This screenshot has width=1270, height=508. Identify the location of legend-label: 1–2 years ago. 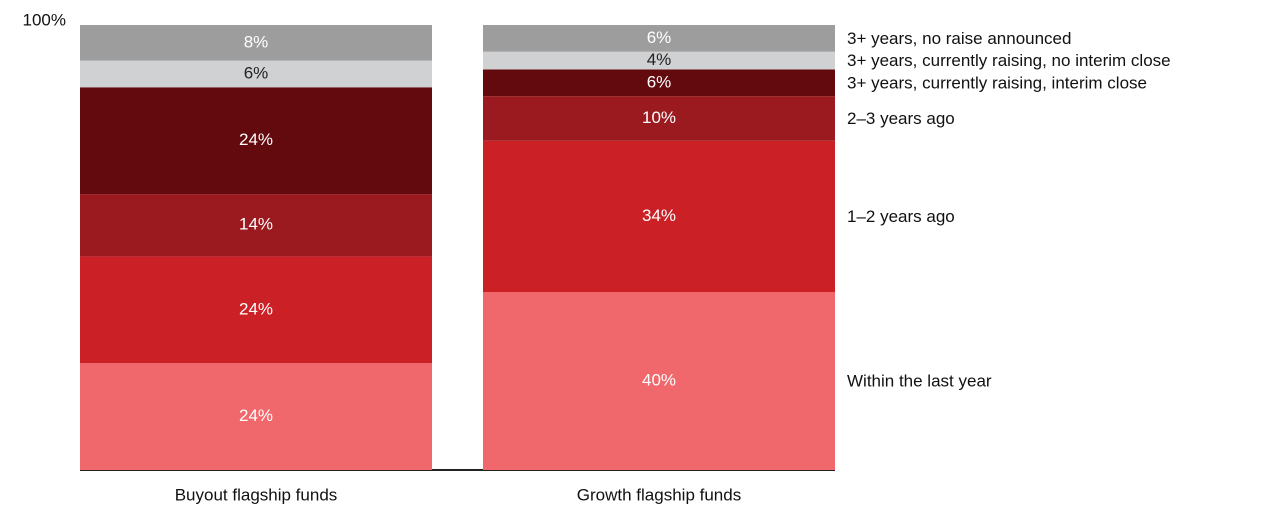
(901, 216).